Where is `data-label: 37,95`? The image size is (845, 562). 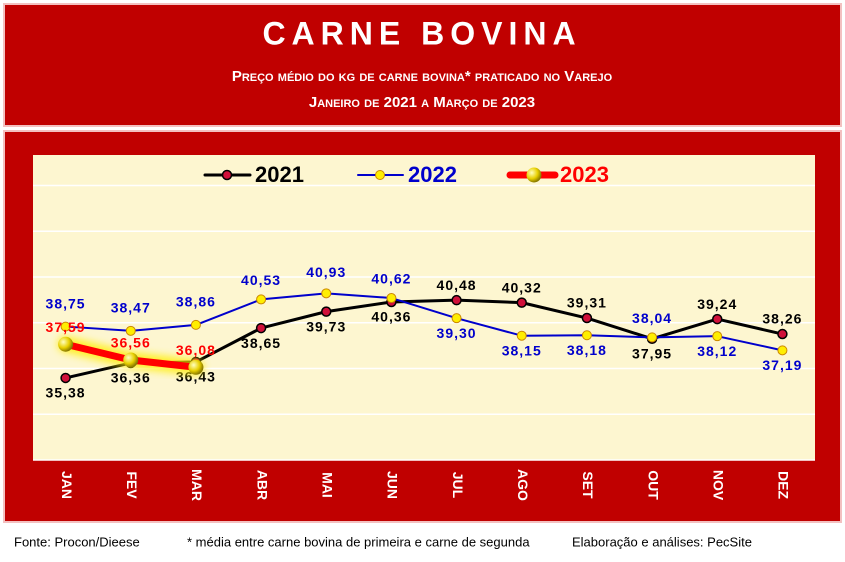 data-label: 37,95 is located at coordinates (652, 353).